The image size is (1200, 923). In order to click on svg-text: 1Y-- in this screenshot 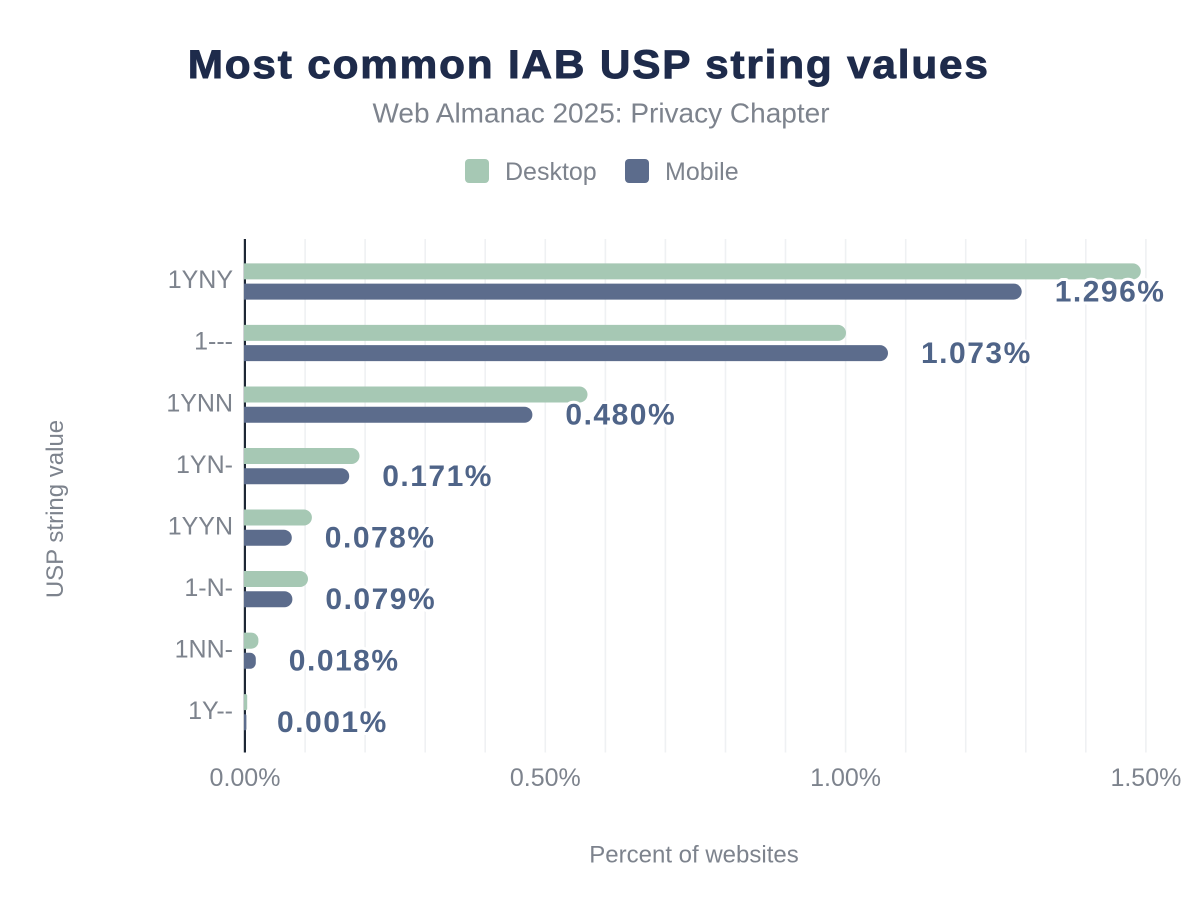, I will do `click(210, 711)`.